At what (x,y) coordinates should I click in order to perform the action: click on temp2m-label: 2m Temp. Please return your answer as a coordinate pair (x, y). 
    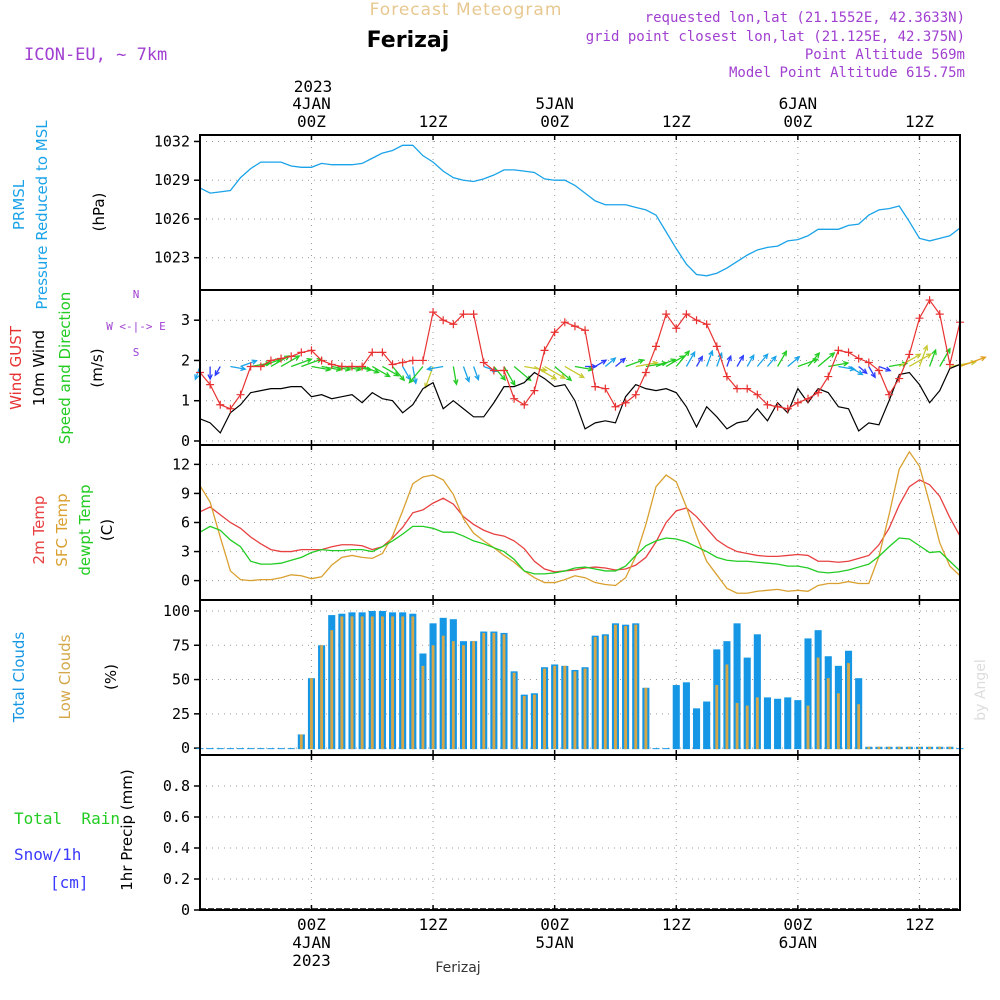
    Looking at the image, I should click on (39, 530).